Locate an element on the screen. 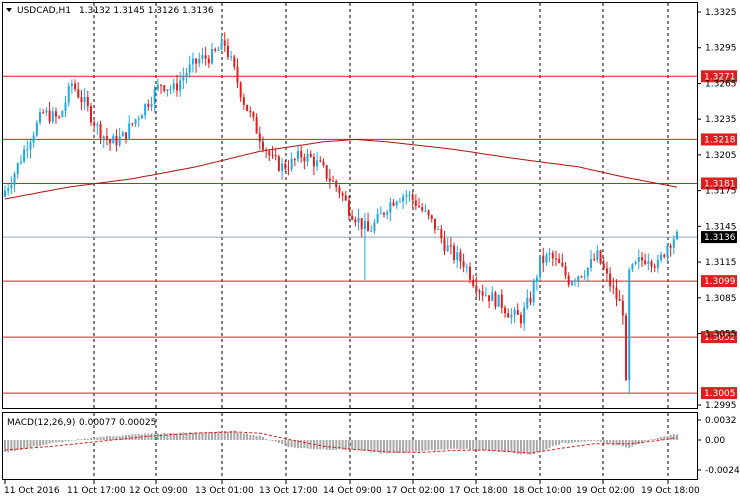  x-tick-label: 17 Oct 02:00 is located at coordinates (415, 491).